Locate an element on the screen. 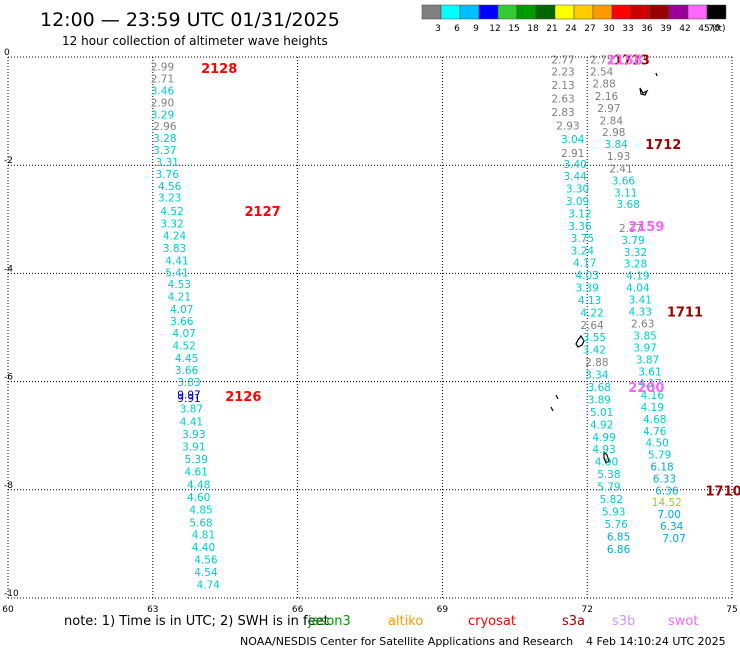 The height and width of the screenshot is (650, 740). legend-label: 70 is located at coordinates (714, 29).